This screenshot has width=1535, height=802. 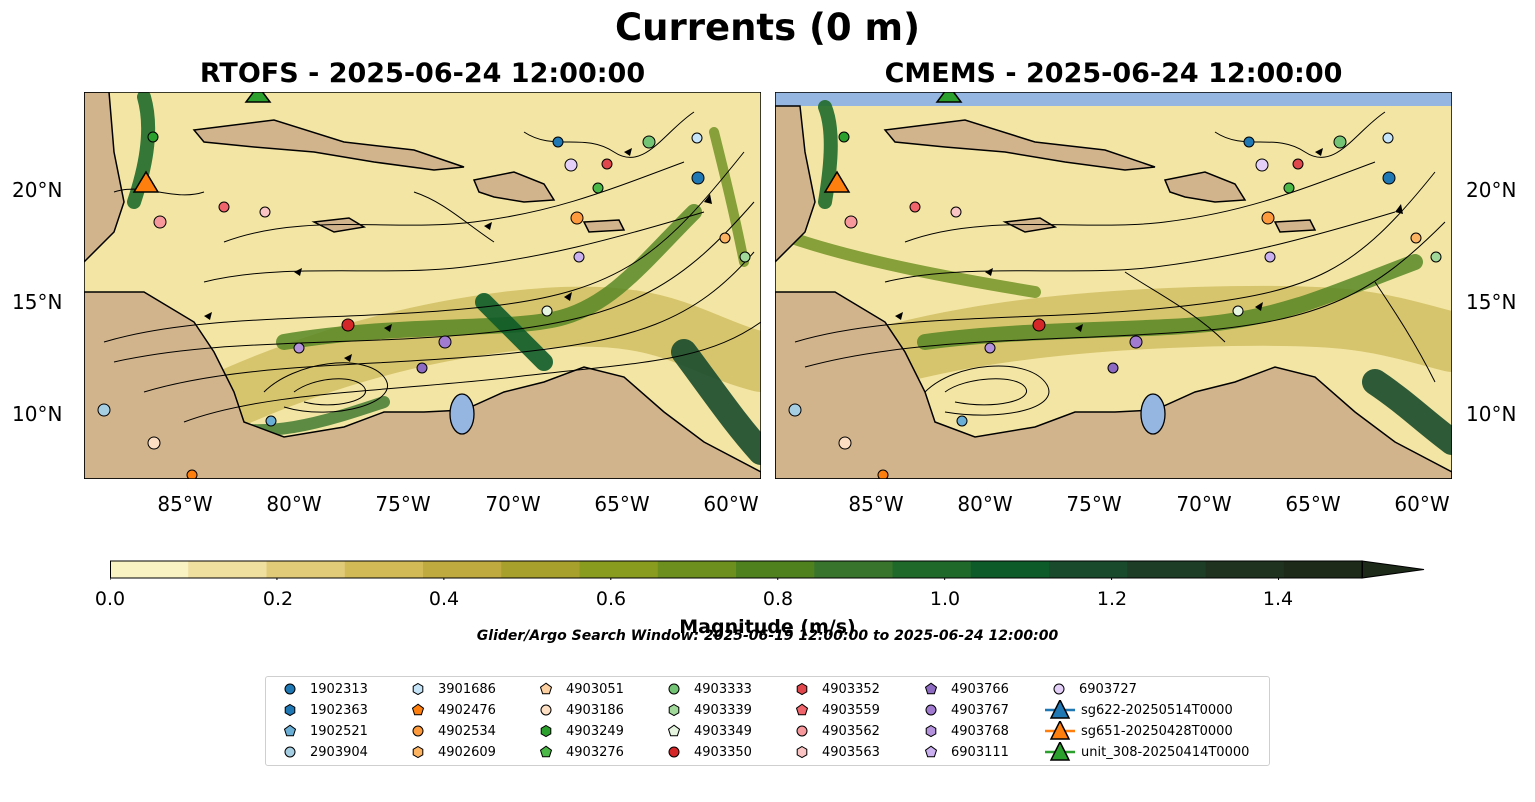 I want to click on rtofs-direction-arrows, so click(x=458, y=255).